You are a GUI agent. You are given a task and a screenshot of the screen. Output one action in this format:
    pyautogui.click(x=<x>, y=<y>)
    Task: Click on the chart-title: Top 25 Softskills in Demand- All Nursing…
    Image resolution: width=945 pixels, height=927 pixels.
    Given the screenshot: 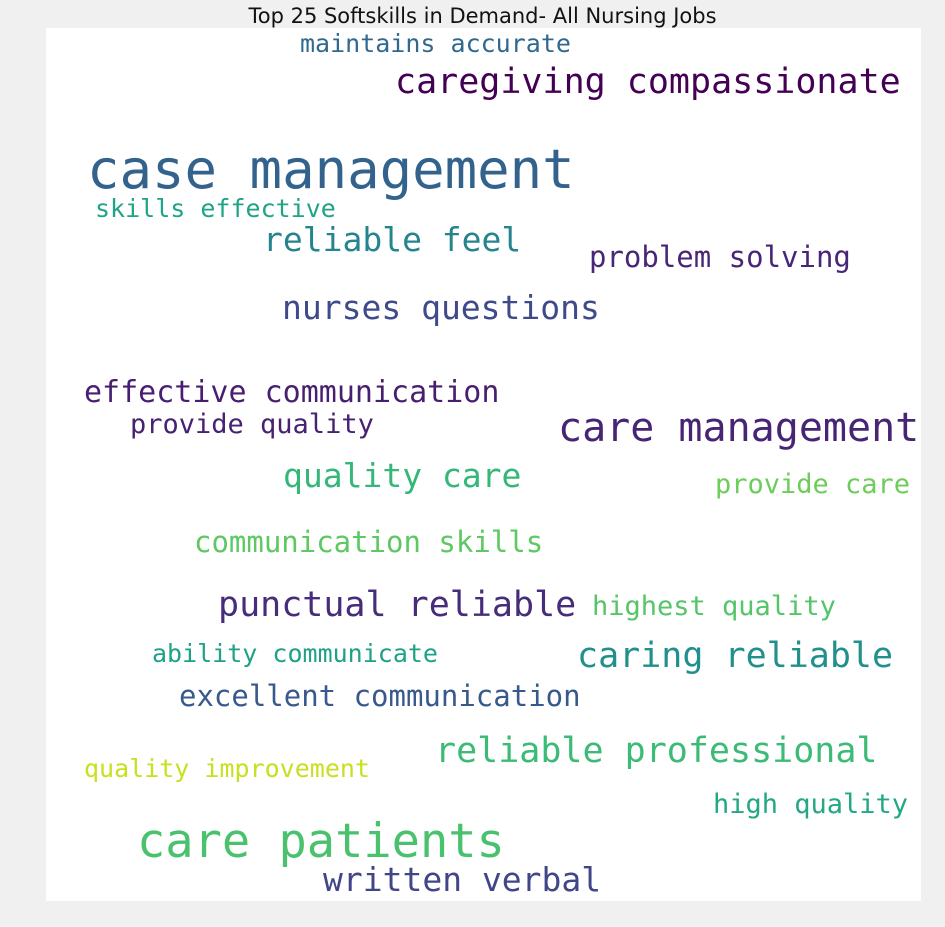 What is the action you would take?
    pyautogui.click(x=482, y=16)
    